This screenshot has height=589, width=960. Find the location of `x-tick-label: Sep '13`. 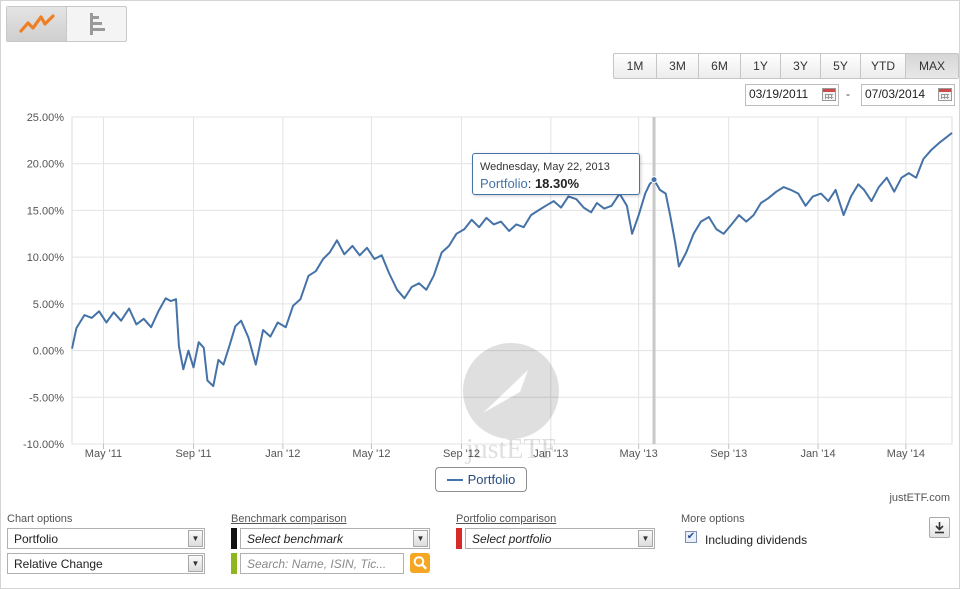

x-tick-label: Sep '13 is located at coordinates (728, 454).